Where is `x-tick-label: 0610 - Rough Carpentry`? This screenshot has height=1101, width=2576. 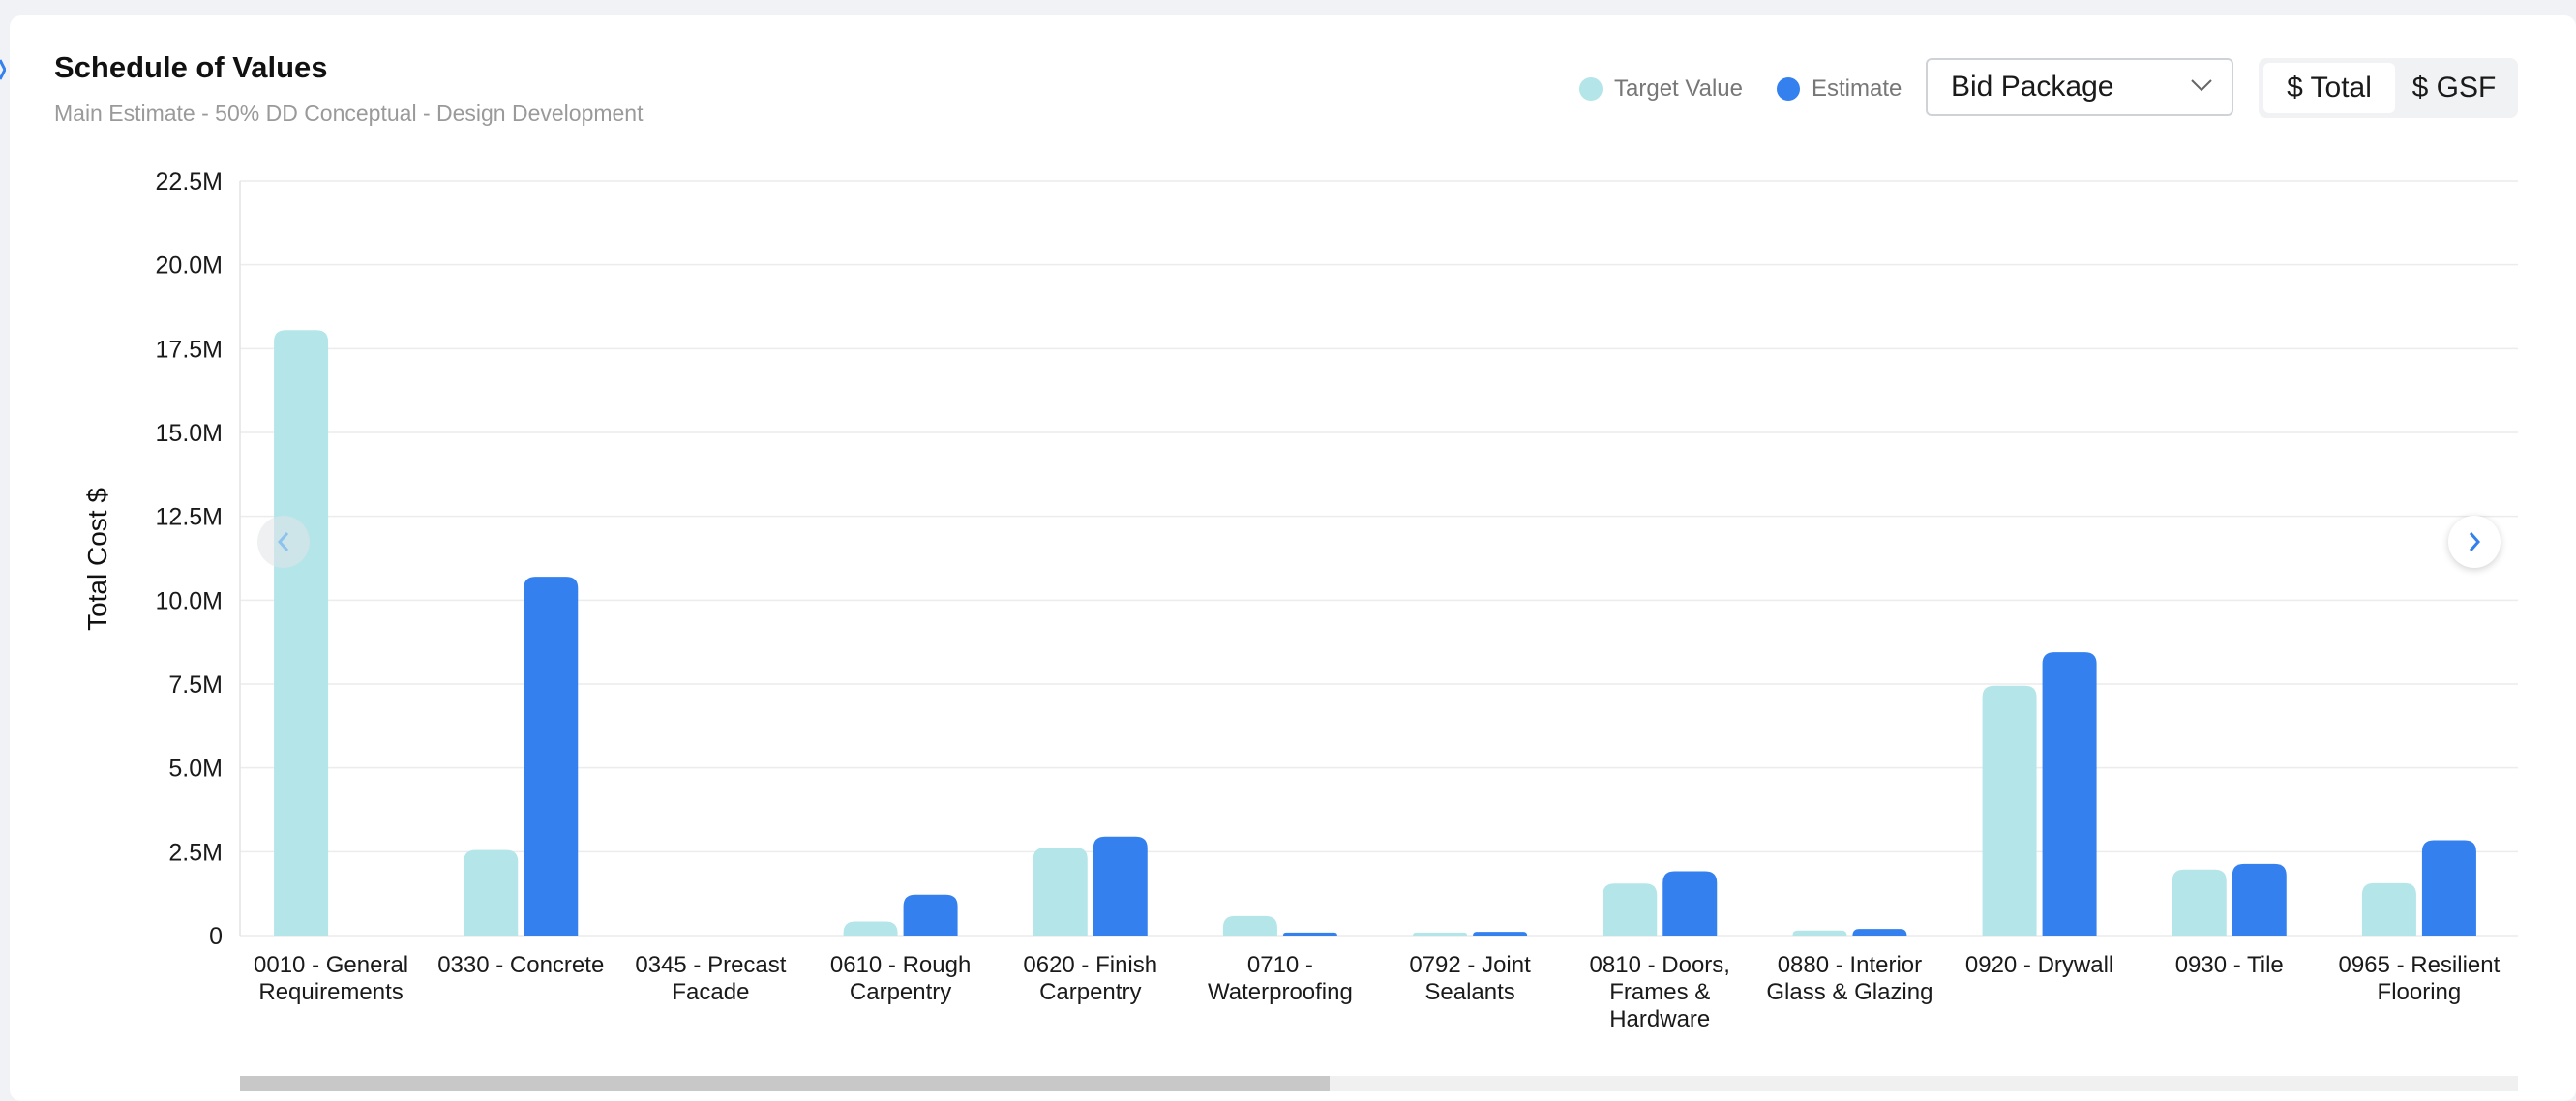
x-tick-label: 0610 - Rough Carpentry is located at coordinates (900, 978).